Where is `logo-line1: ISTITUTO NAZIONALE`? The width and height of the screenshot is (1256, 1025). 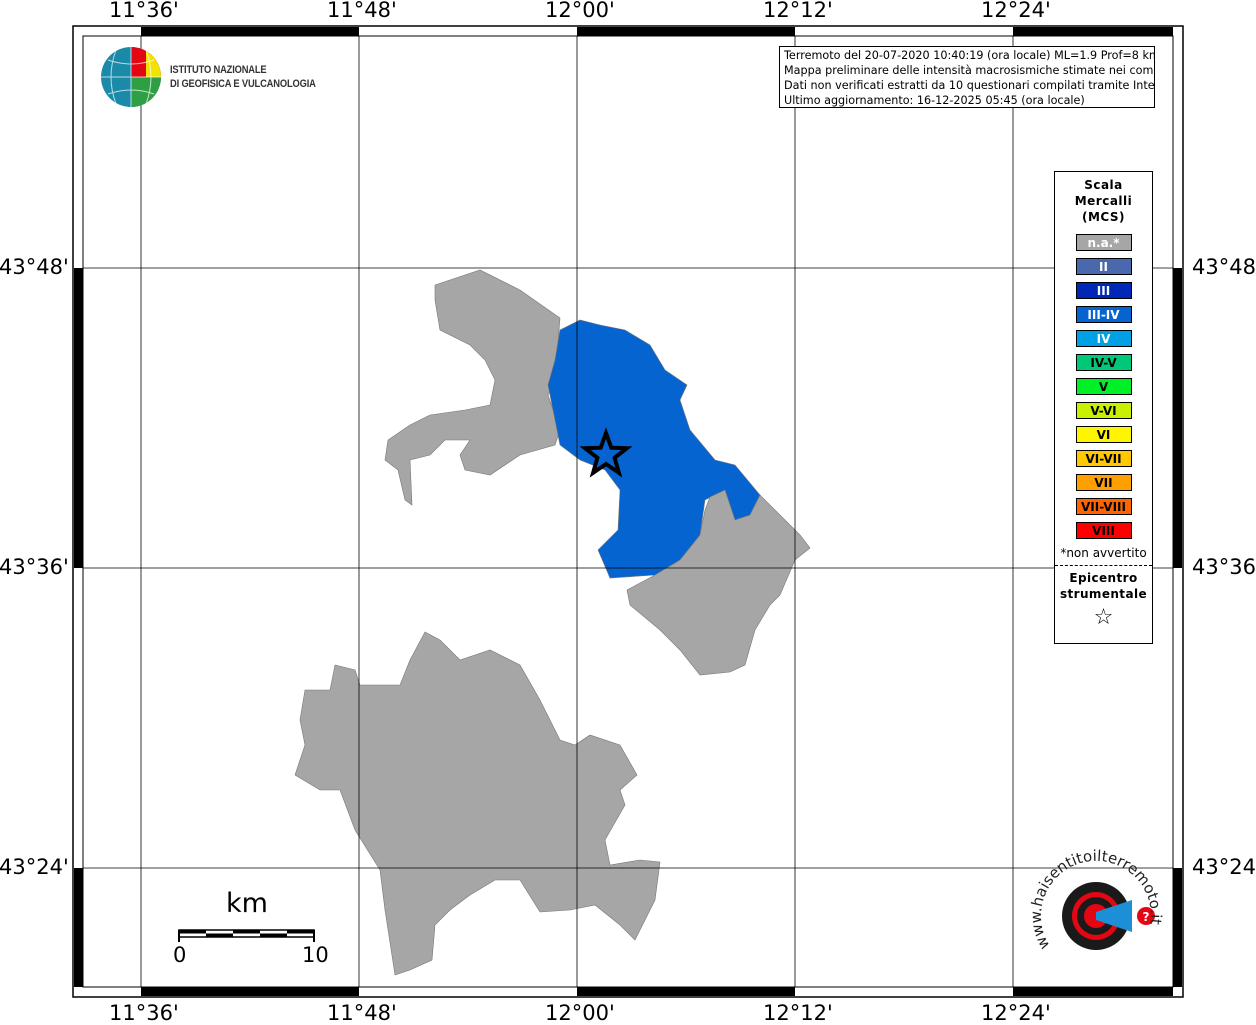 logo-line1: ISTITUTO NAZIONALE is located at coordinates (218, 70).